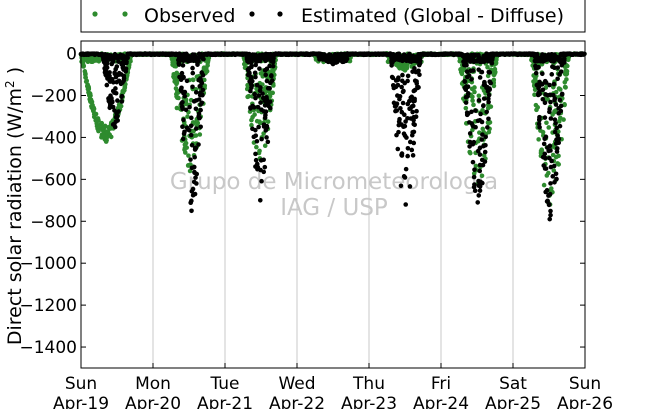  I want to click on legend: Observed Estimated (Global - Diffuse), so click(333, 16).